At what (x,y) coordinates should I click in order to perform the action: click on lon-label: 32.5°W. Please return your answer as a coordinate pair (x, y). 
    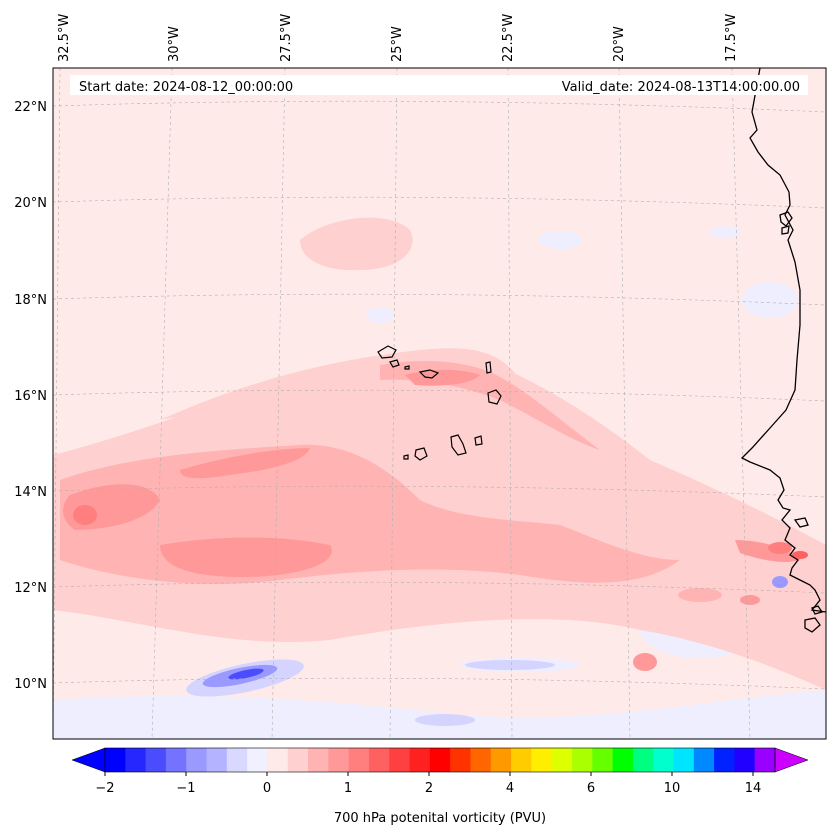
    Looking at the image, I should click on (64, 38).